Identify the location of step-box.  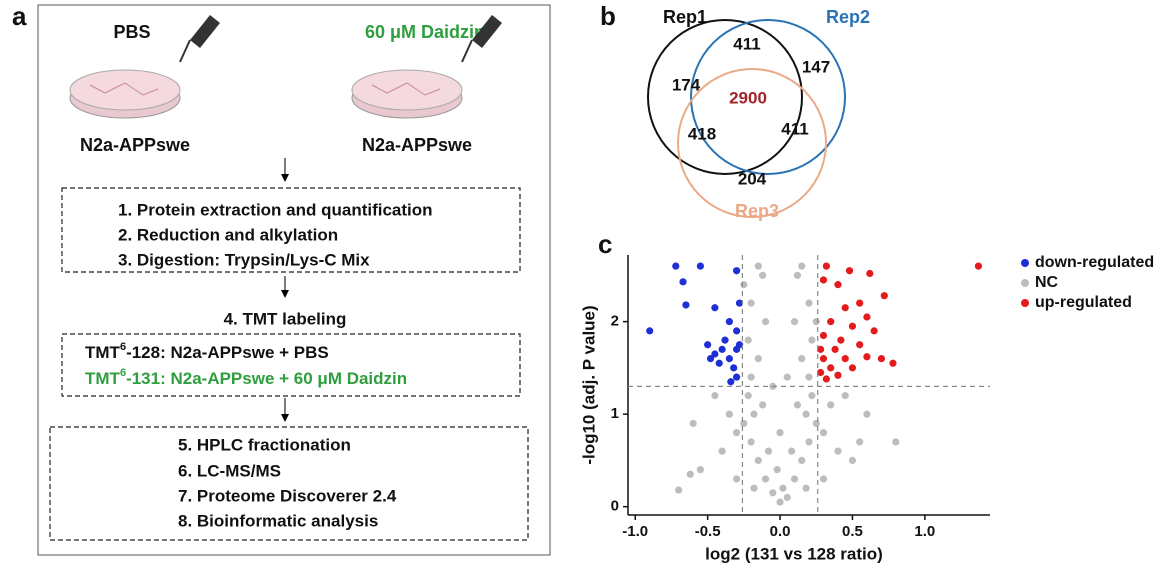
(291, 230).